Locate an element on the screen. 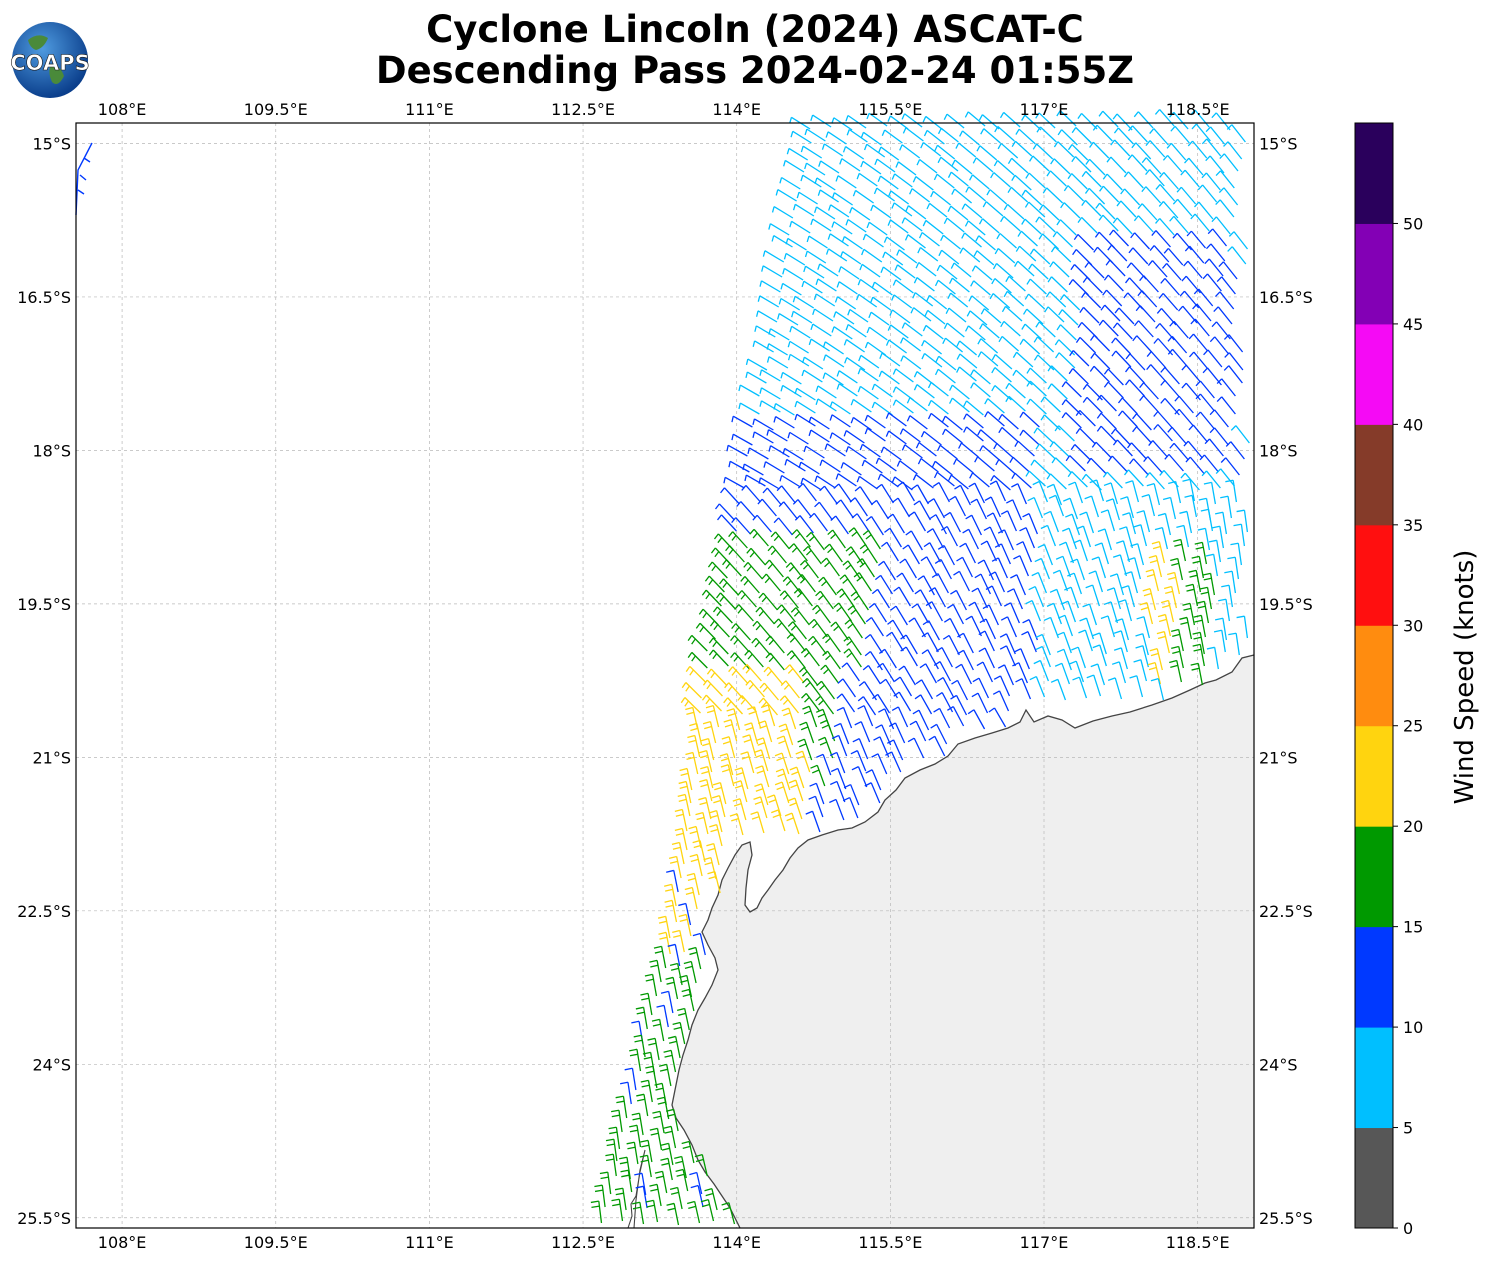  colorbar: 0 5 10 15 20 25 30 35 40 45 50 is located at coordinates (1388, 680).